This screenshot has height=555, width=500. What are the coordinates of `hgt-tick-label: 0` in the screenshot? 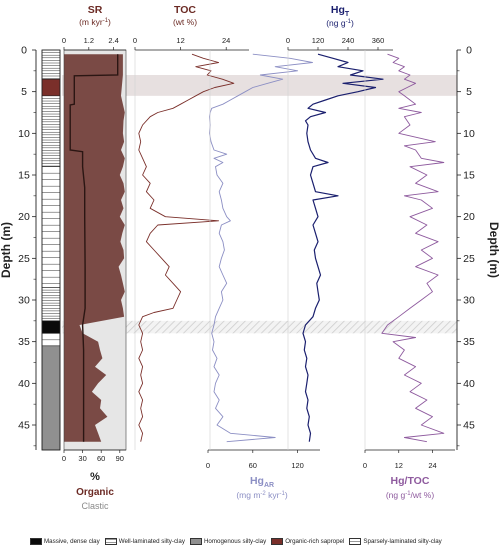 It's located at (288, 40).